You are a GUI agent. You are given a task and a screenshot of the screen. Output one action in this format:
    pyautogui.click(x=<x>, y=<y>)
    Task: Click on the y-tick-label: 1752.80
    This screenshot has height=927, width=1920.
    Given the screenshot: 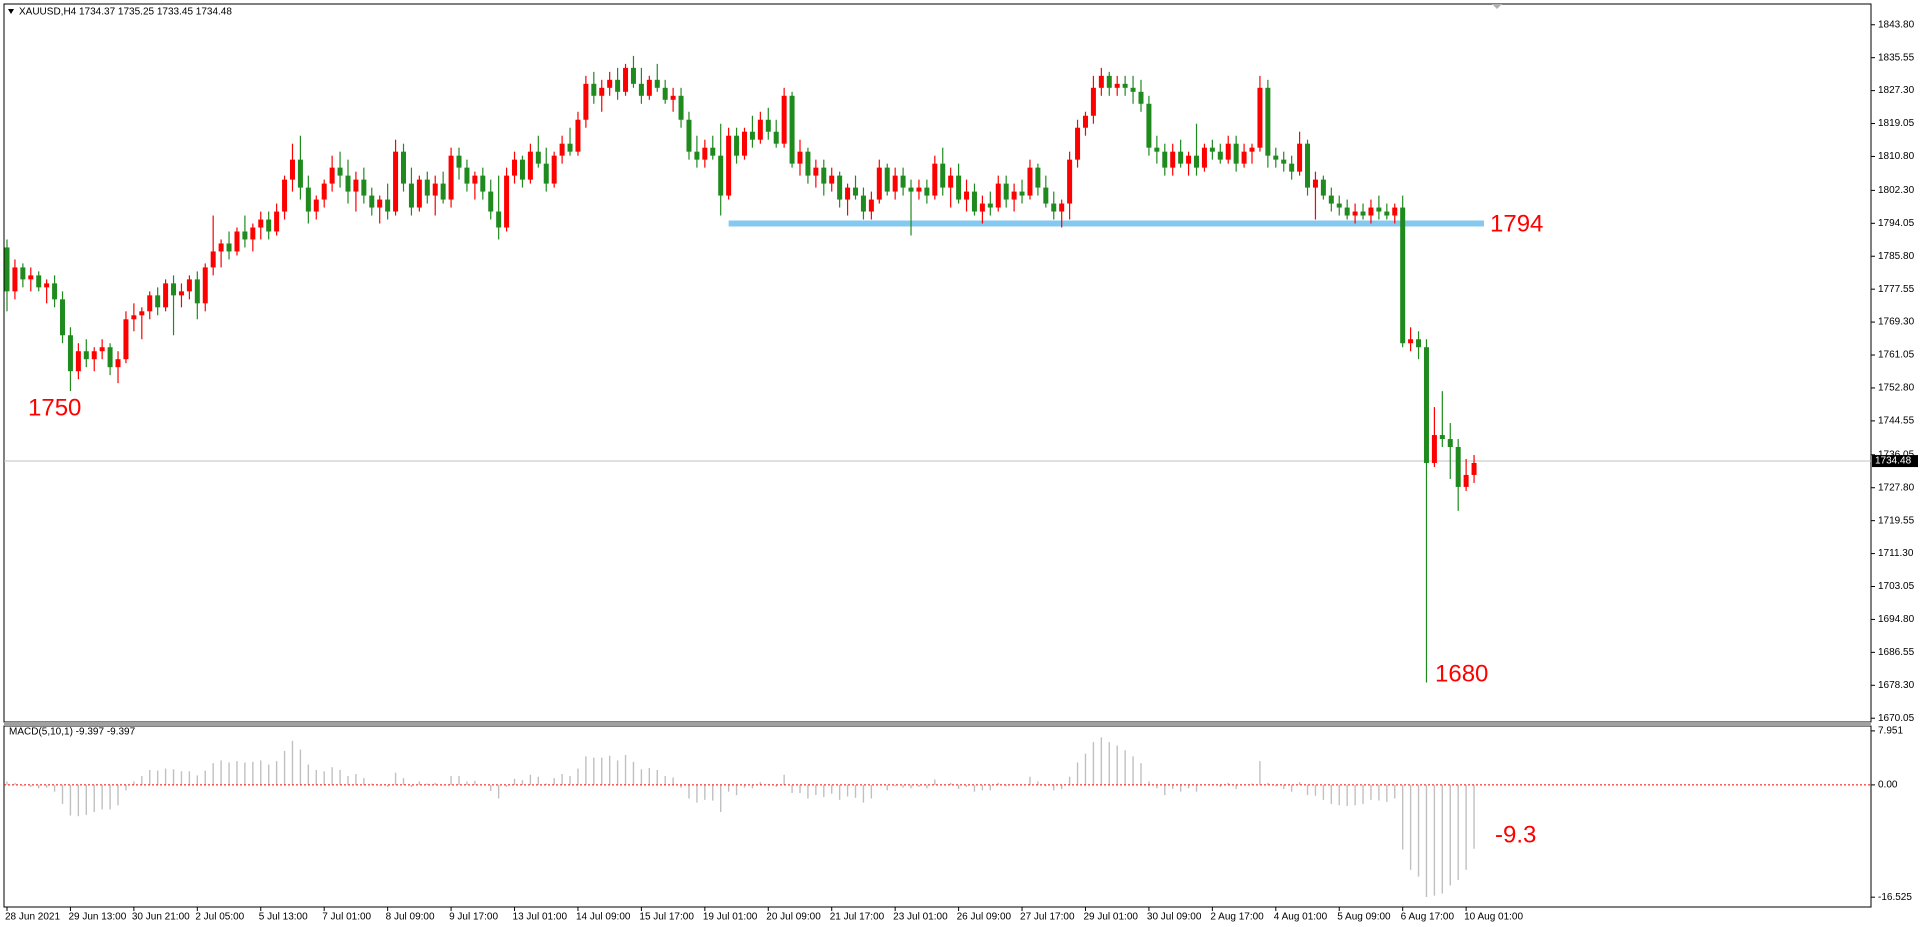 What is the action you would take?
    pyautogui.click(x=1896, y=388)
    